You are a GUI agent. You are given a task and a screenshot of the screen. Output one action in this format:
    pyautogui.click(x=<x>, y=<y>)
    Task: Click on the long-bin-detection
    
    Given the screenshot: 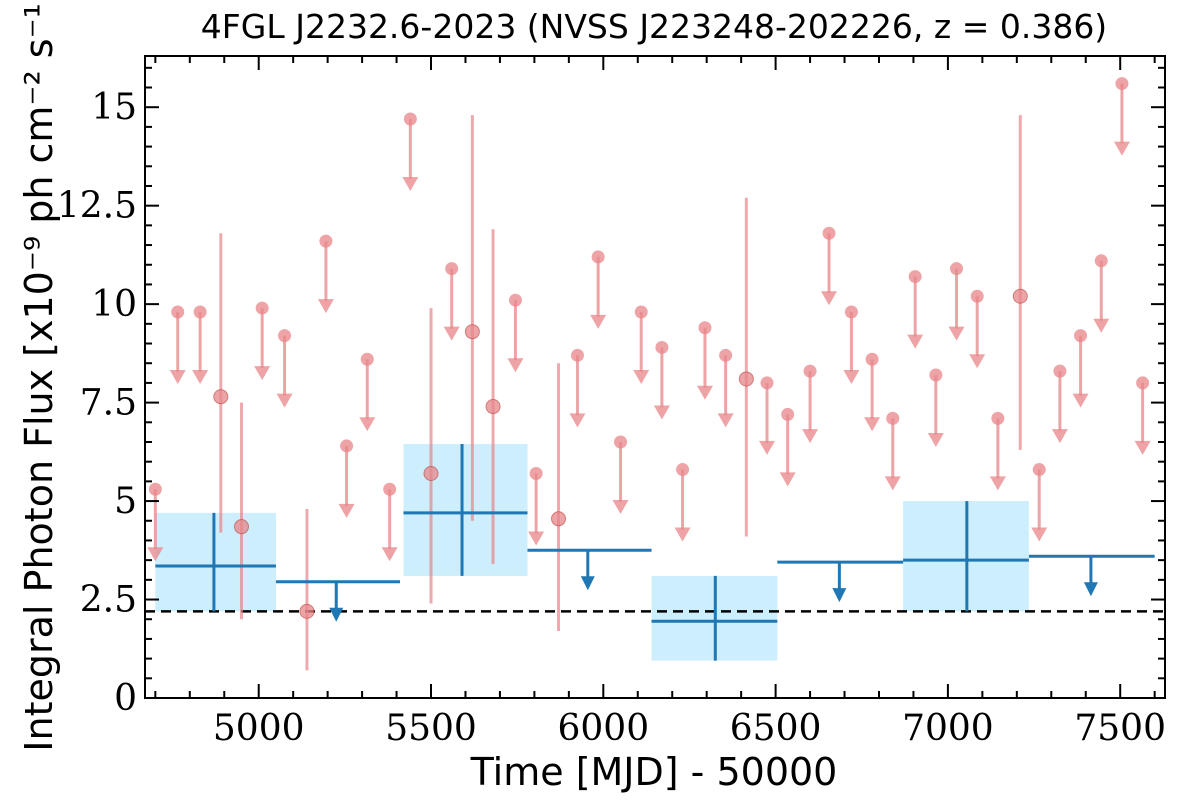 What is the action you would take?
    pyautogui.click(x=215, y=562)
    